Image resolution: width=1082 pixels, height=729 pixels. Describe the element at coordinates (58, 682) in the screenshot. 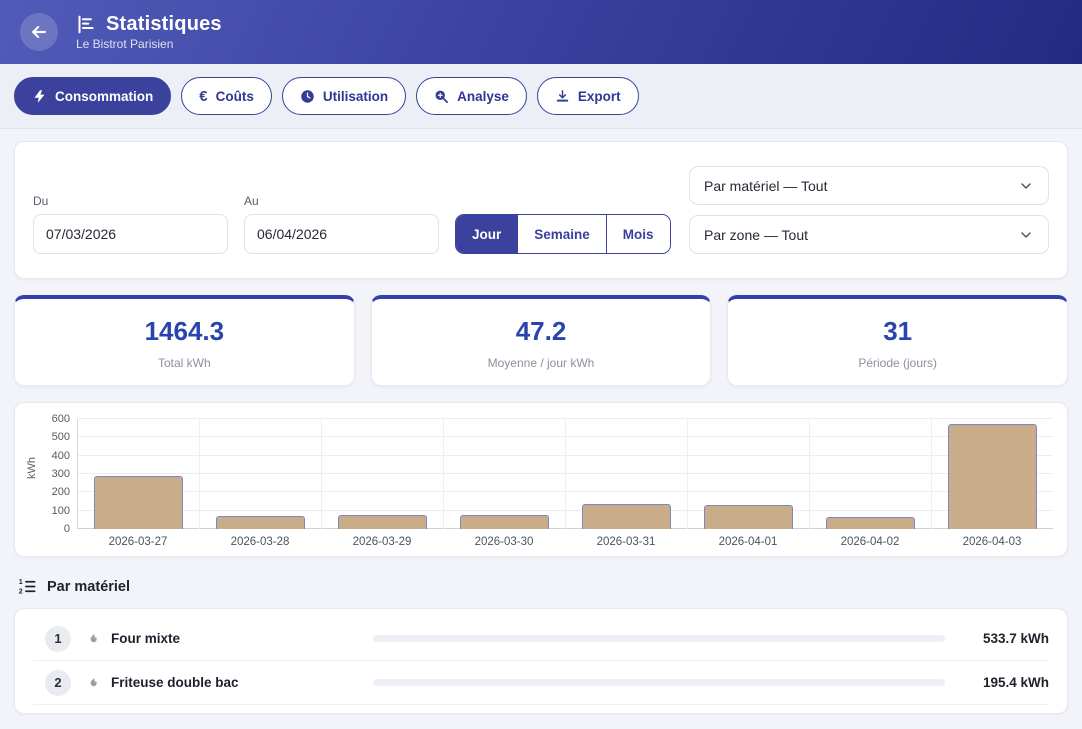

I see `rank-badge: 2` at that location.